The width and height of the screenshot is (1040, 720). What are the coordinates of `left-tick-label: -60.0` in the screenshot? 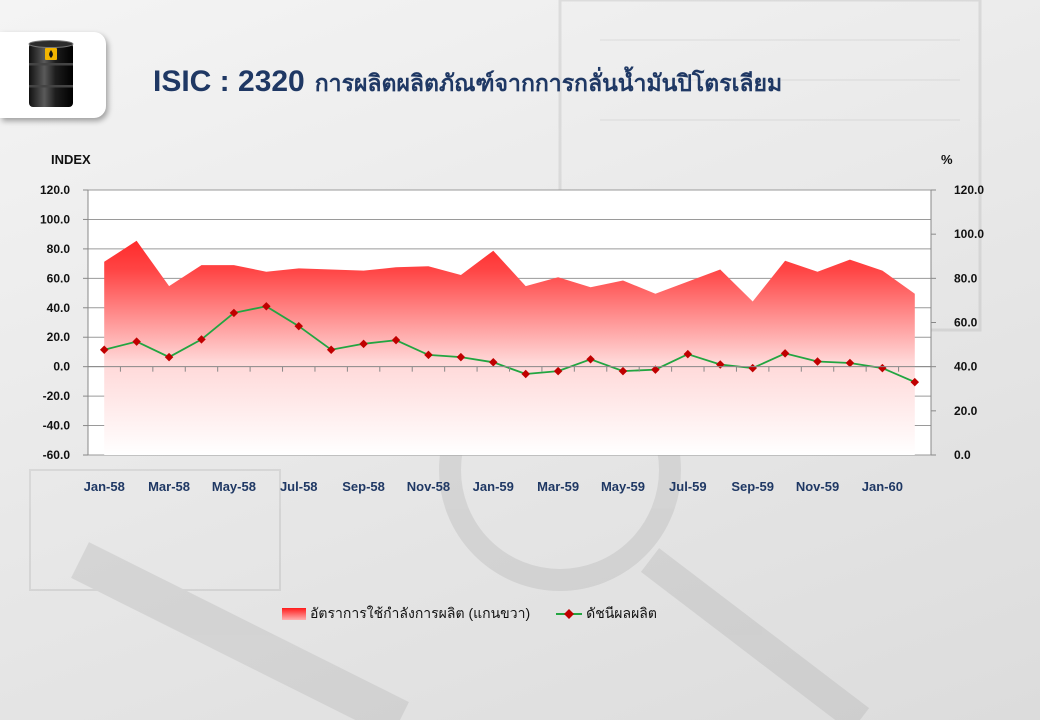 It's located at (57, 455).